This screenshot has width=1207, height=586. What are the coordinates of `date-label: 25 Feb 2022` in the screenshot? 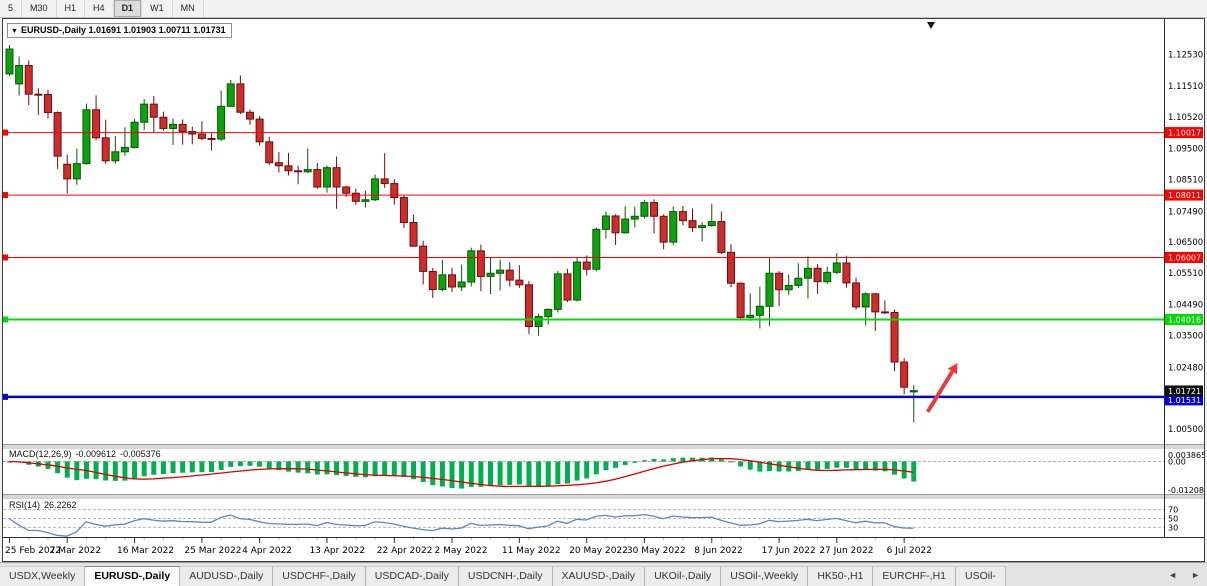 It's located at (33, 551).